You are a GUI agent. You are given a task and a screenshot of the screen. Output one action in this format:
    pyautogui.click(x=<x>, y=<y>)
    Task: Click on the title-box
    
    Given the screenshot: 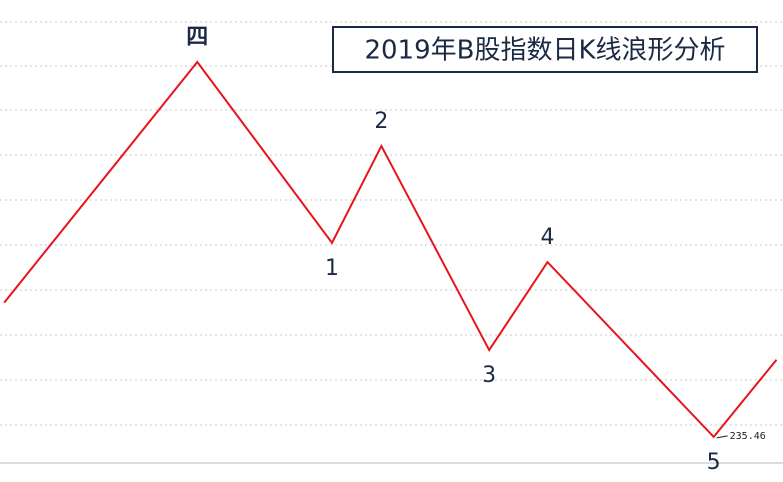 What is the action you would take?
    pyautogui.click(x=545, y=49)
    